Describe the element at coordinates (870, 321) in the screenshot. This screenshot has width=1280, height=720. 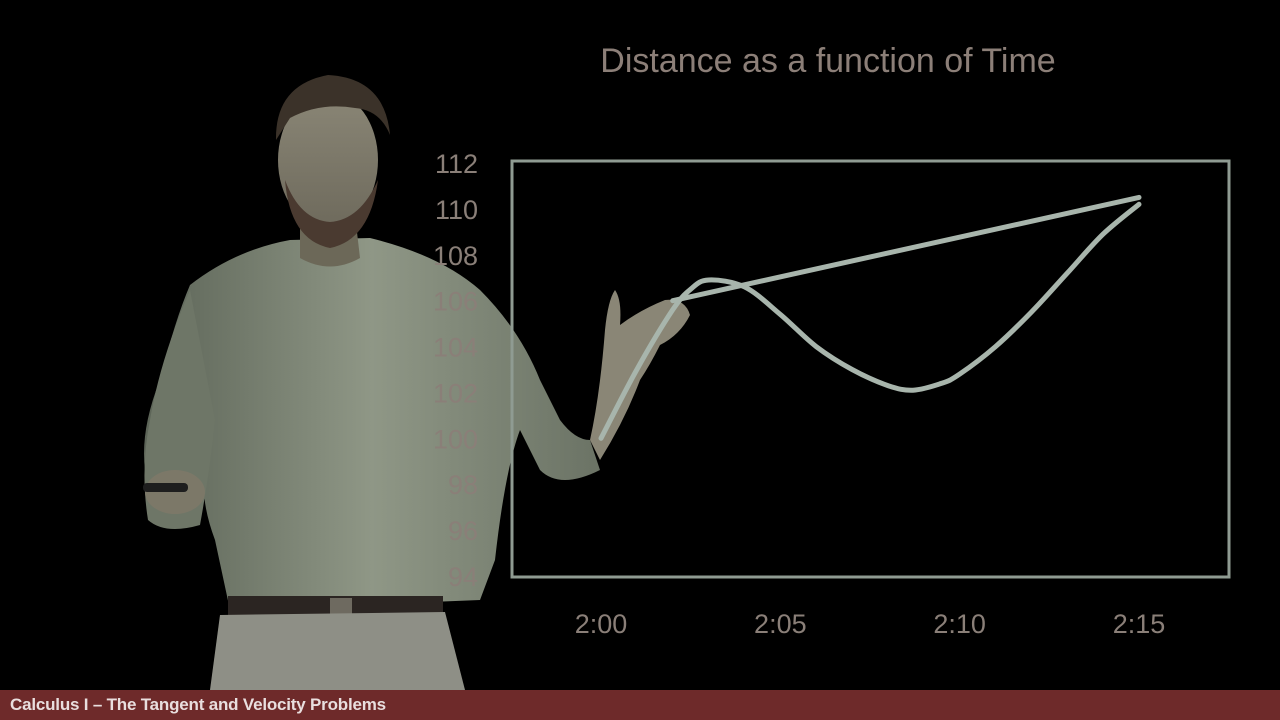
I see `distance-curve-line` at that location.